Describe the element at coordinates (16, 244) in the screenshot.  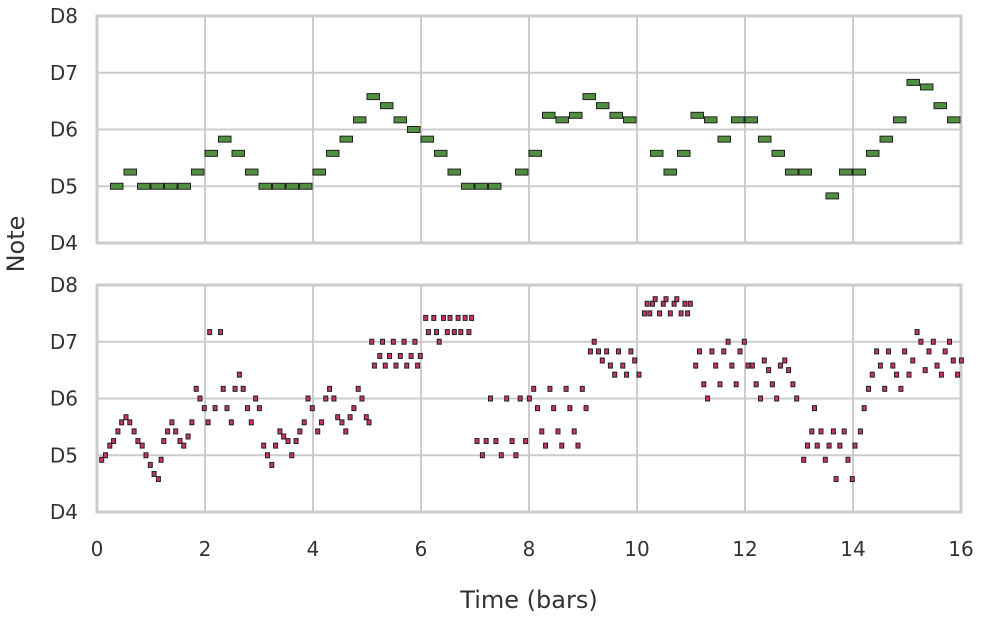
I see `y-axis-label: Note` at that location.